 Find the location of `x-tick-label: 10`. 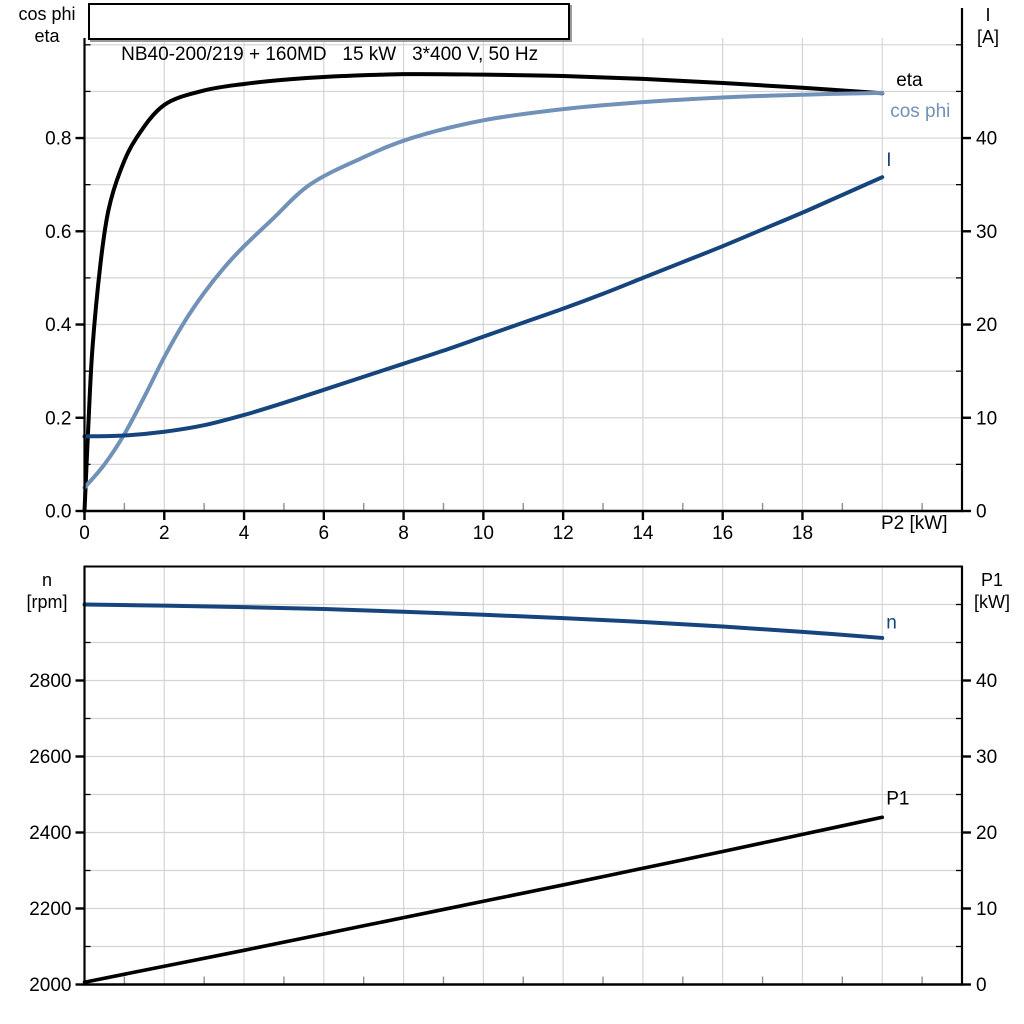

x-tick-label: 10 is located at coordinates (483, 533).